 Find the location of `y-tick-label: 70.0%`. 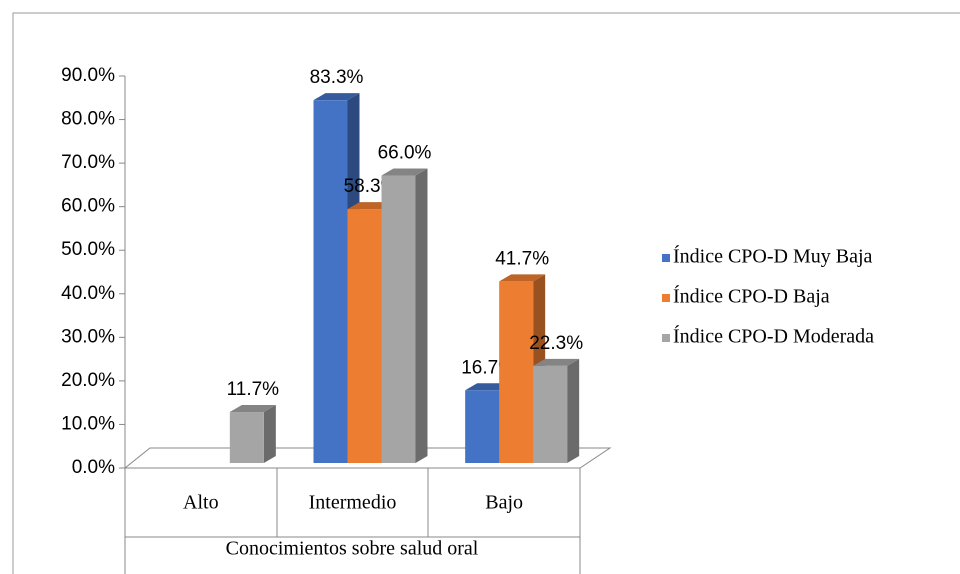

y-tick-label: 70.0% is located at coordinates (88, 162).